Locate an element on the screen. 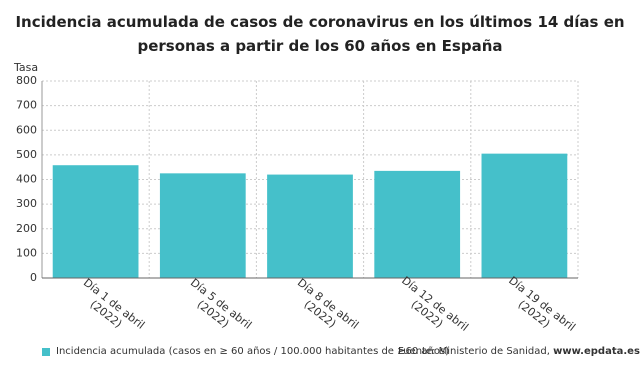 This screenshot has height=376, width=640. y-tick-label: 100 is located at coordinates (26, 252).